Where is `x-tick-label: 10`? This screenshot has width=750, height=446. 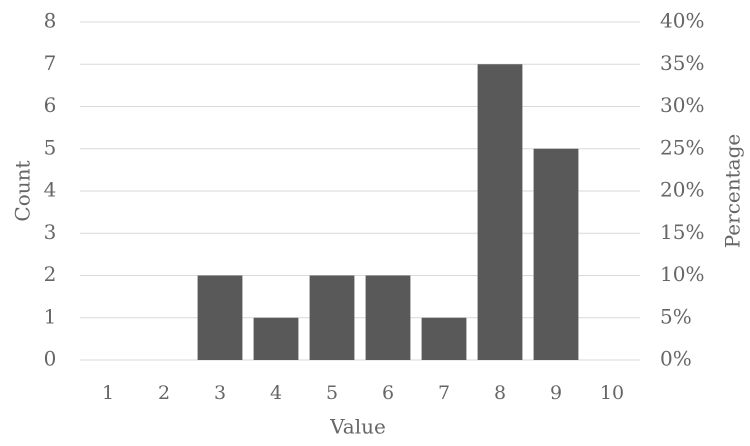 x-tick-label: 10 is located at coordinates (612, 393).